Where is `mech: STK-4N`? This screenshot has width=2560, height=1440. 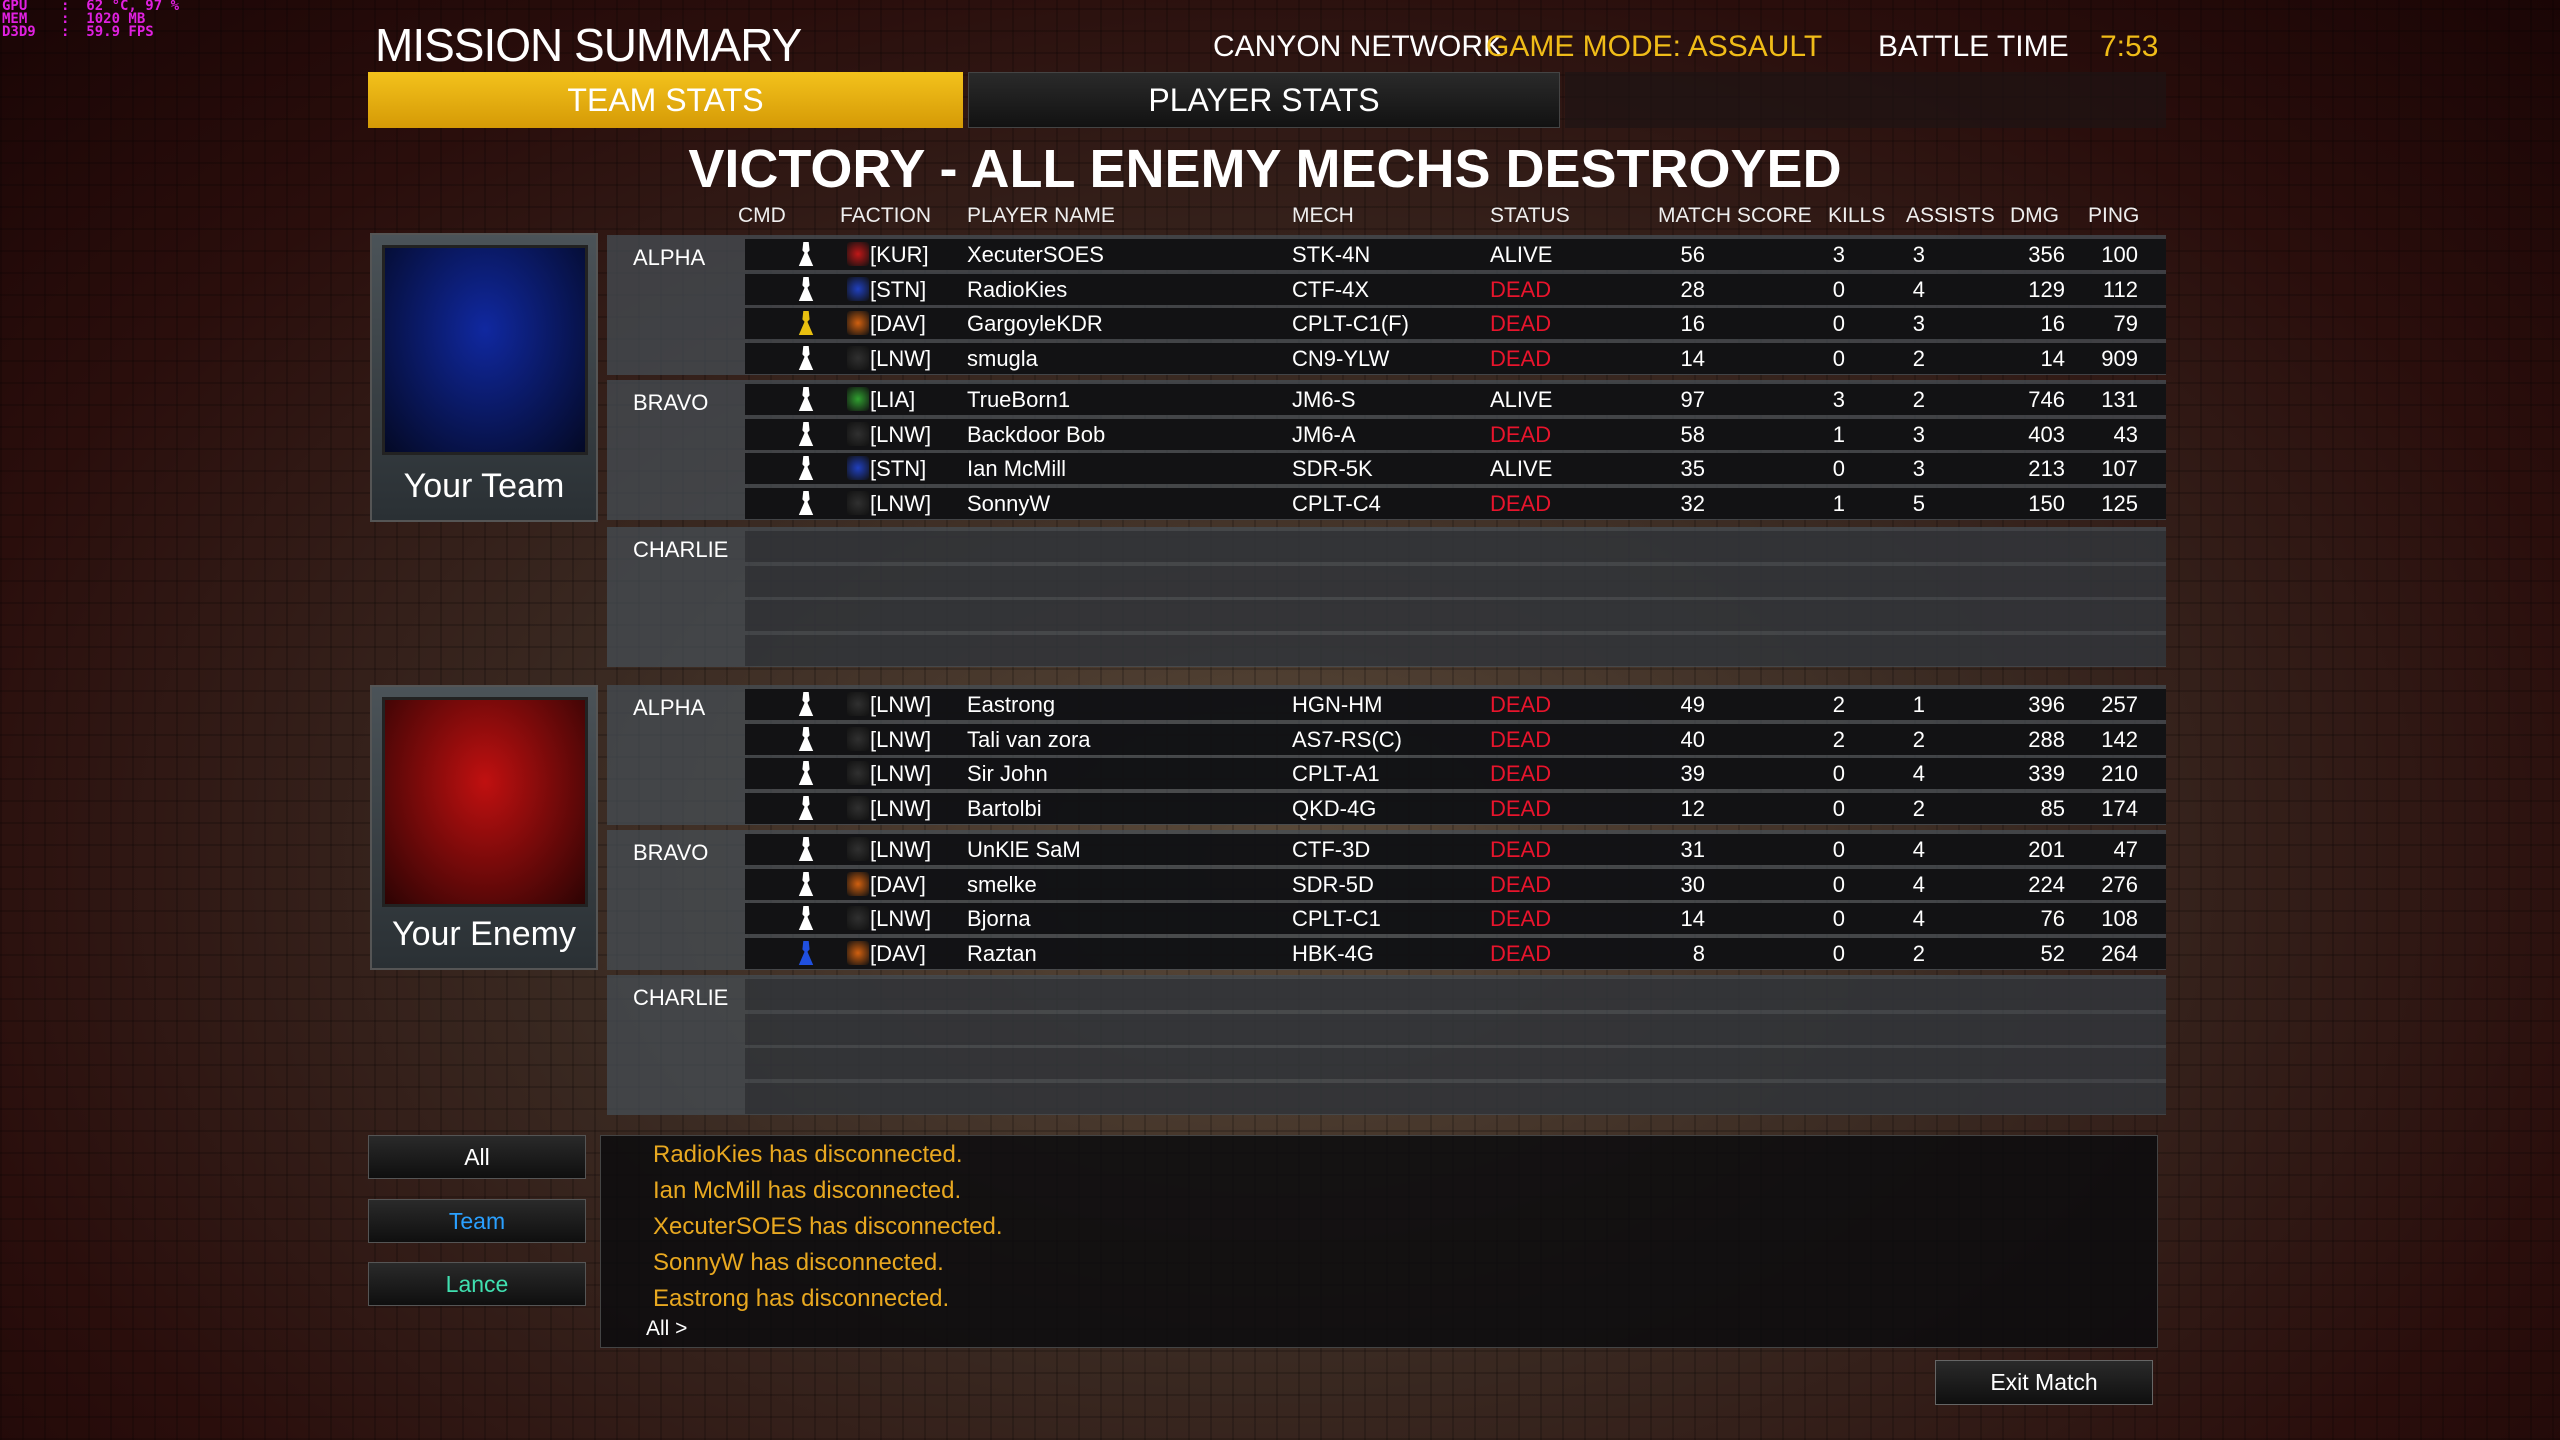 mech: STK-4N is located at coordinates (1331, 254).